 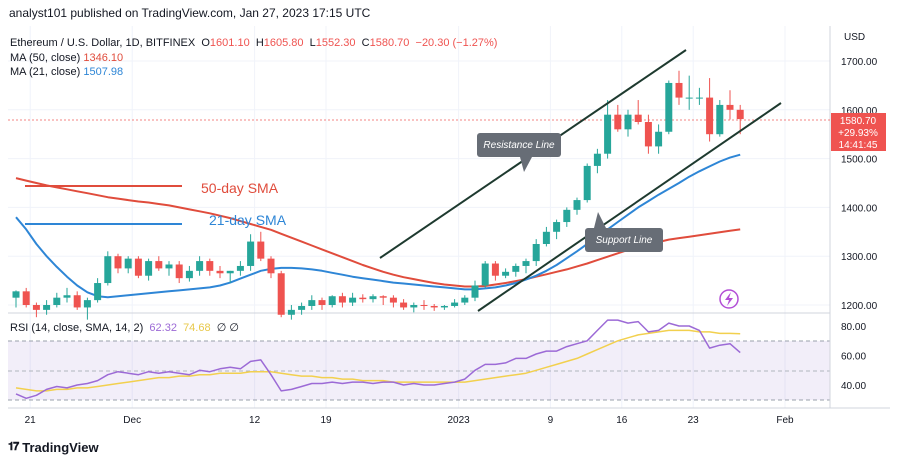 I want to click on rsi-series, so click(x=378, y=359).